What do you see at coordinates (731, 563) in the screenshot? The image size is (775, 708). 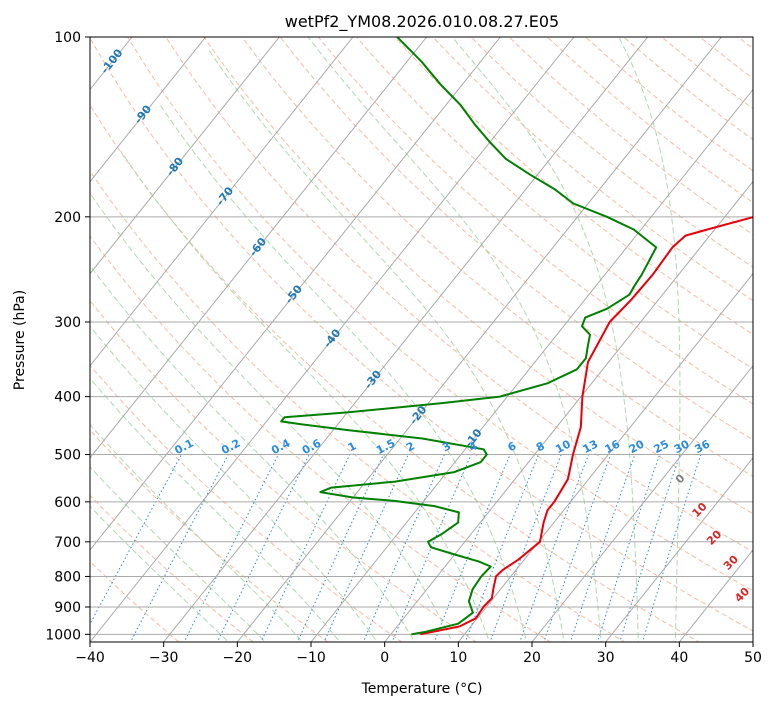 I see `moist-adiabat-label: 30` at bounding box center [731, 563].